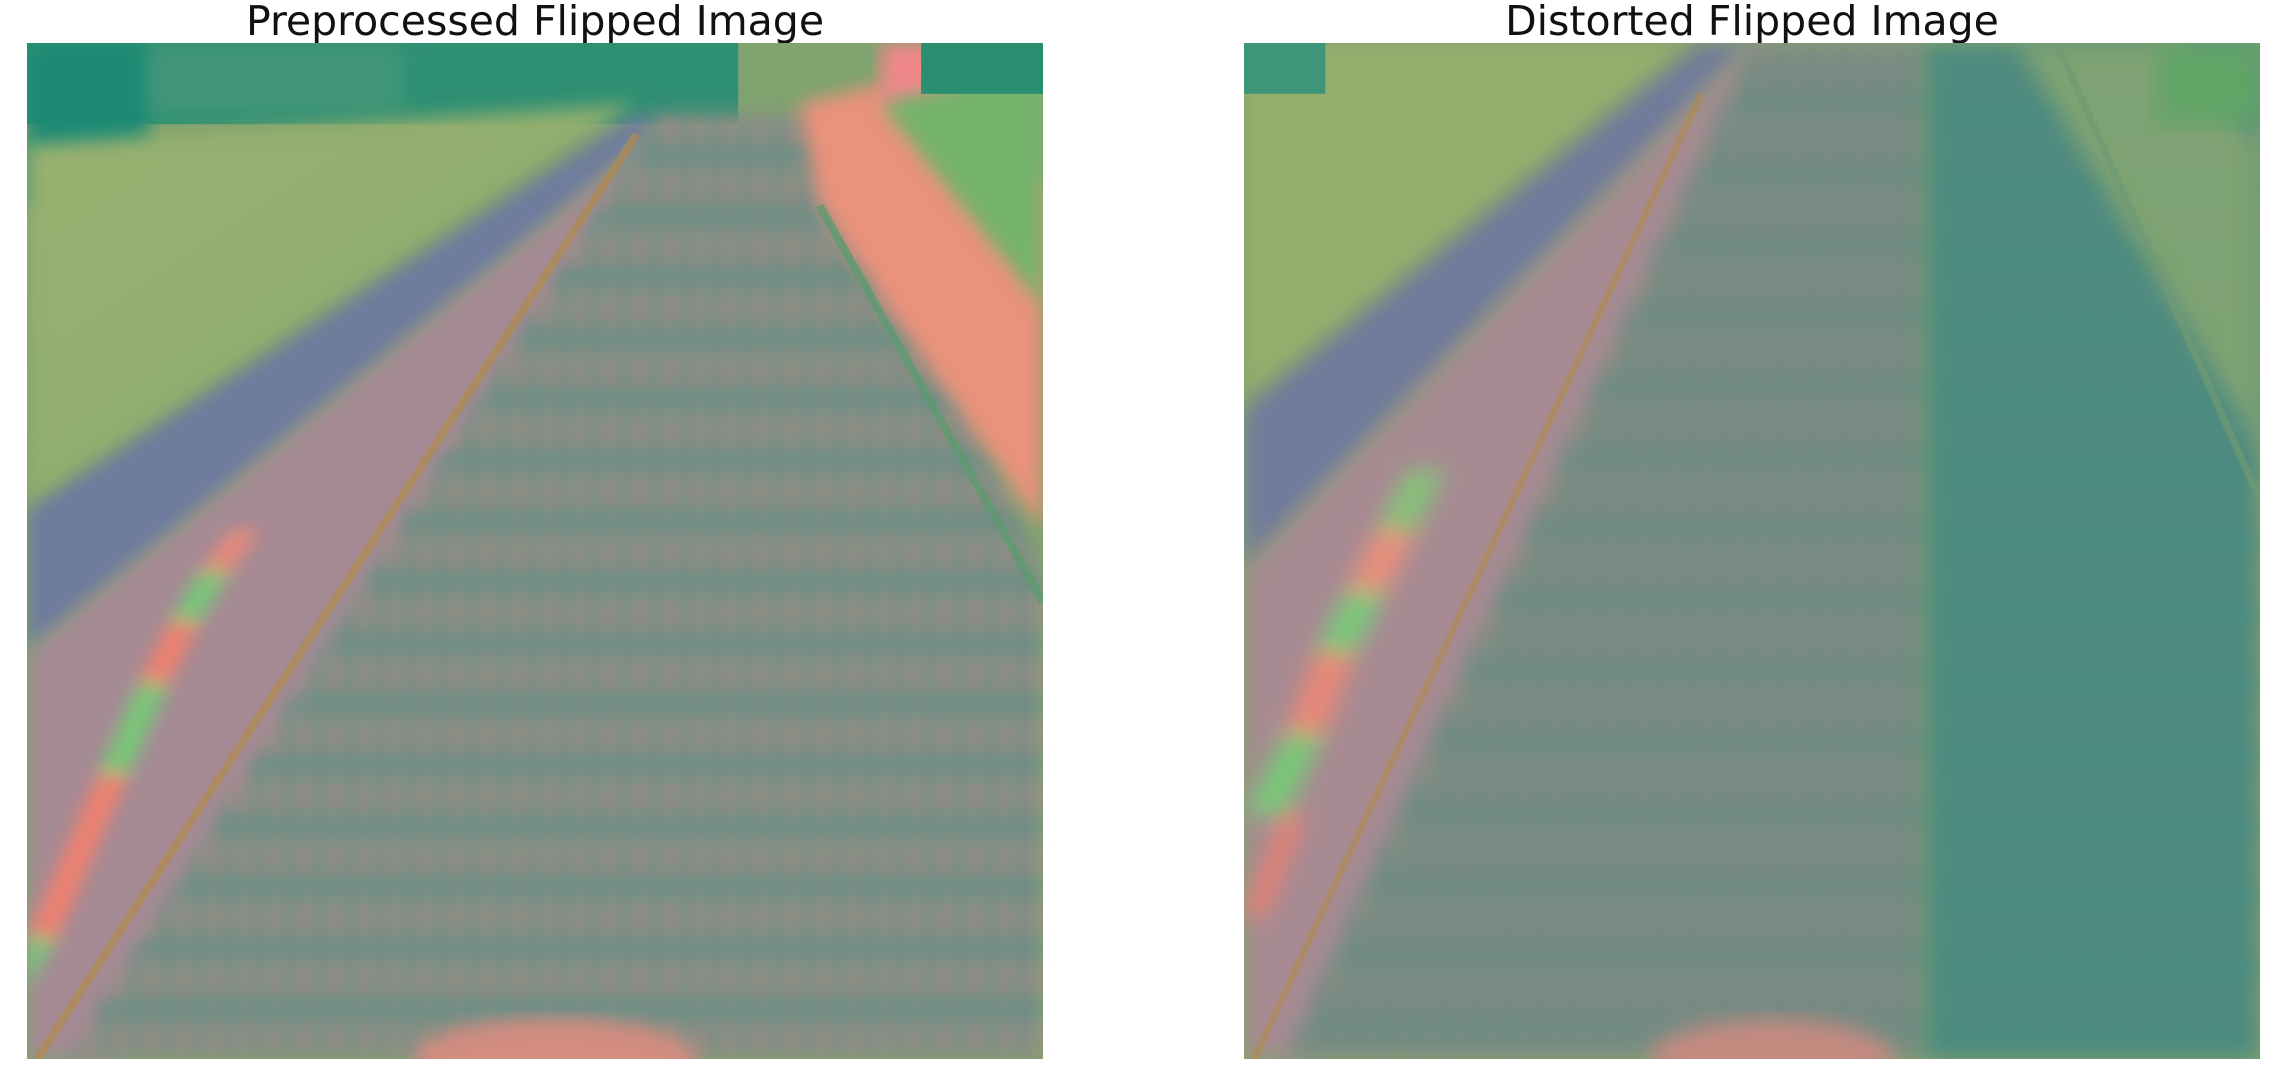 The width and height of the screenshot is (2269, 1082). I want to click on panel-title-distorted: Distorted Flipped Image, so click(1752, 22).